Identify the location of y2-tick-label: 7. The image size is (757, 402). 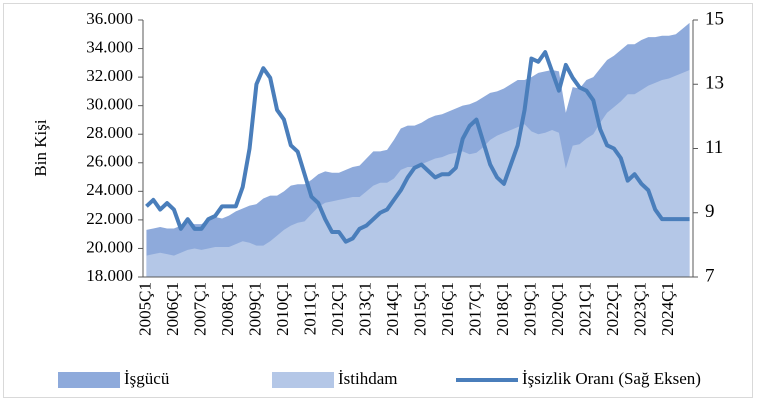
(710, 275).